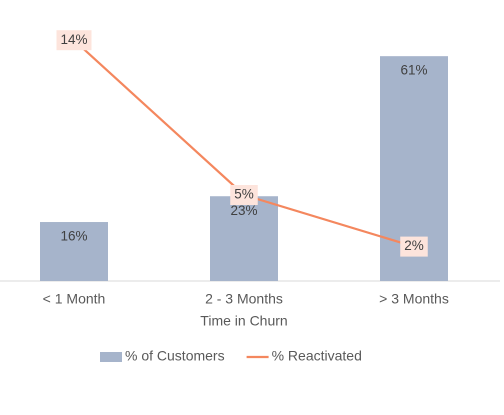 The image size is (504, 415). What do you see at coordinates (111, 357) in the screenshot?
I see `legend-swatch` at bounding box center [111, 357].